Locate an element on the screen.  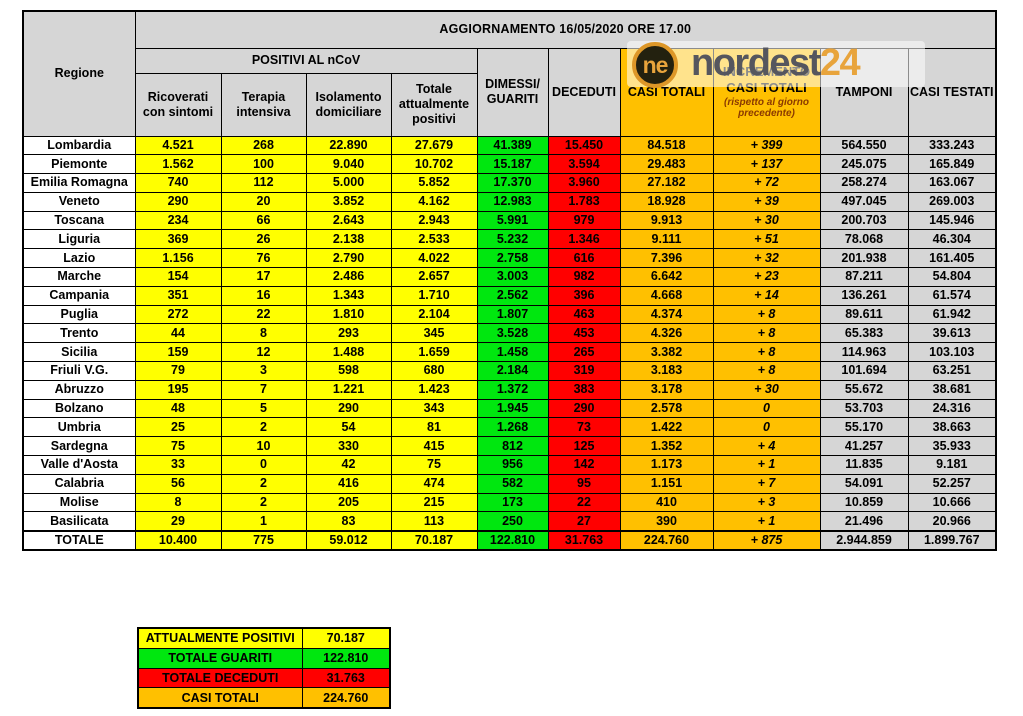
dimessi-guariti-cell: 2.562 is located at coordinates (512, 295).